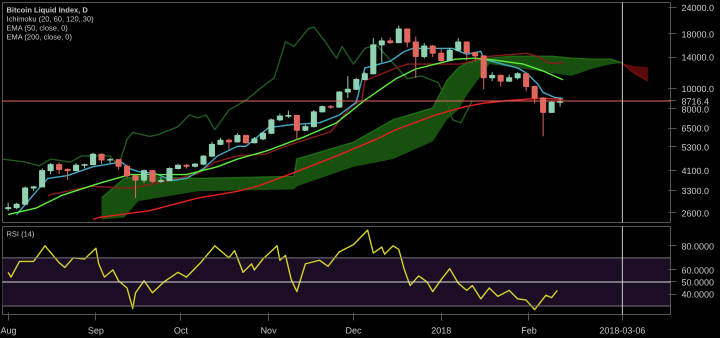 This screenshot has height=338, width=720. What do you see at coordinates (698, 282) in the screenshot?
I see `ref-line-label: 50.0000` at bounding box center [698, 282].